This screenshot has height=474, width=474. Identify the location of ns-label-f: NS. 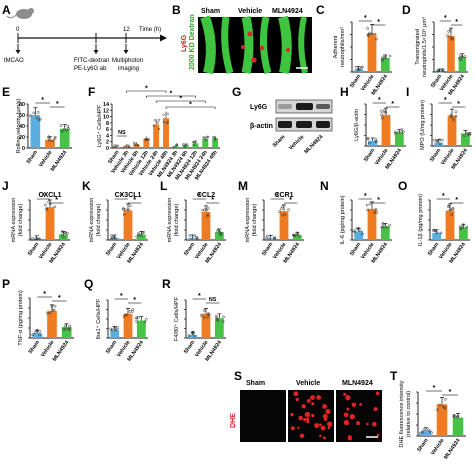
(122, 133).